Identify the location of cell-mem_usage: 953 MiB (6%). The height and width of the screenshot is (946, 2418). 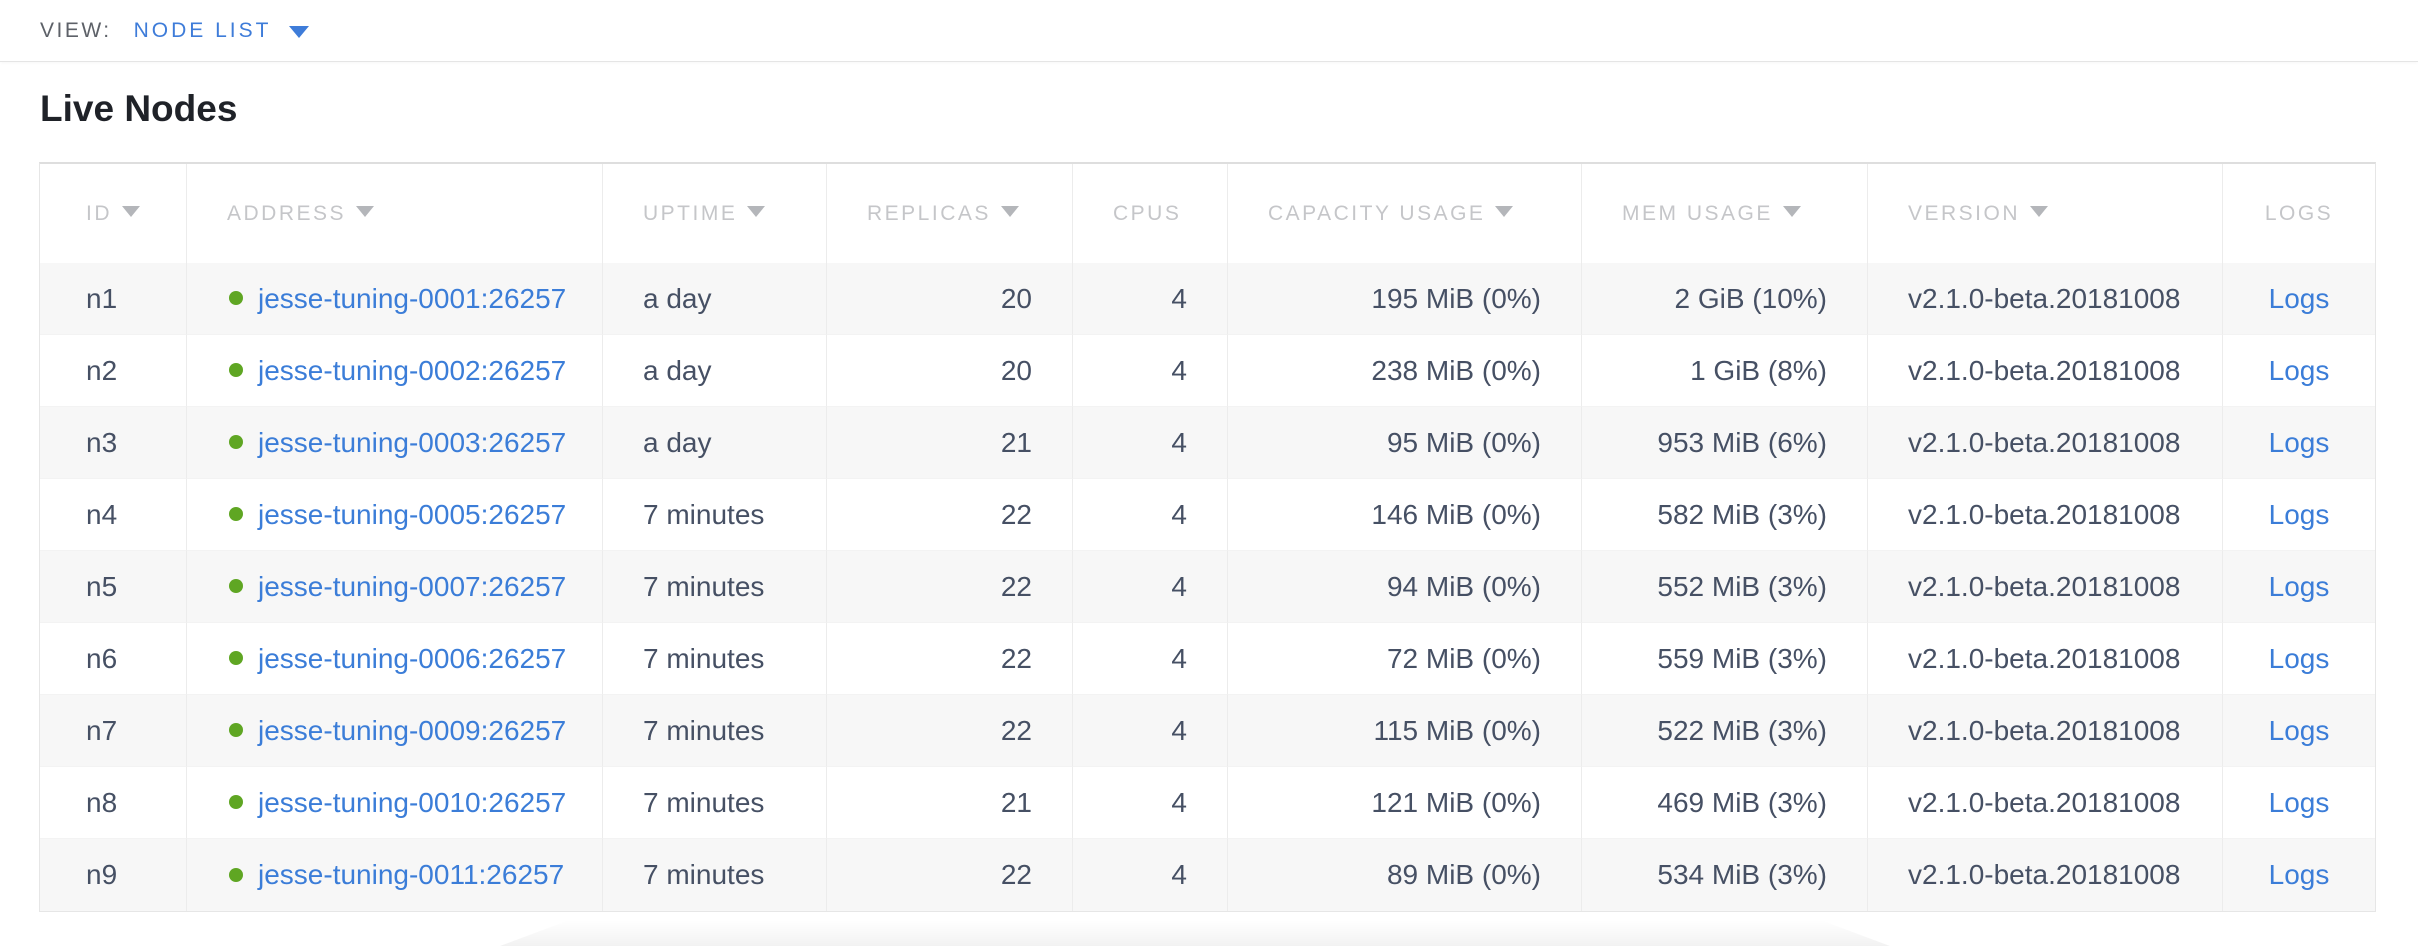
(1724, 443).